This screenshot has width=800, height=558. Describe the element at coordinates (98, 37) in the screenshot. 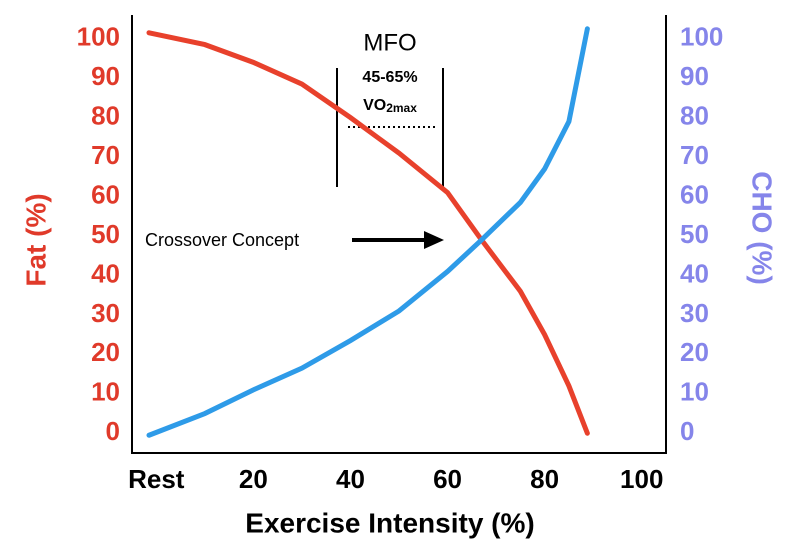

I see `y-tick-label: 100` at that location.